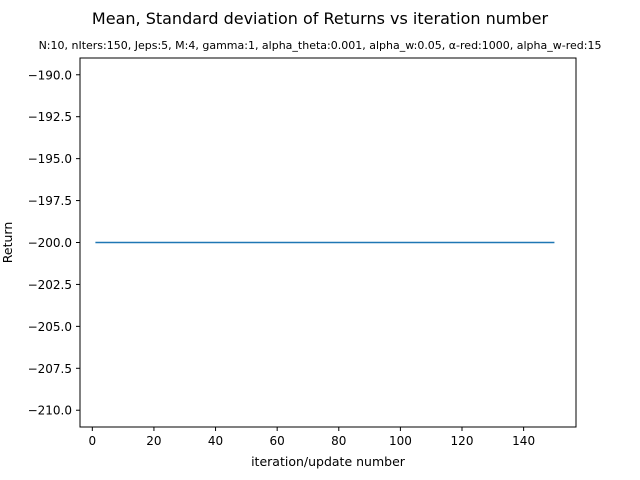  Describe the element at coordinates (400, 441) in the screenshot. I see `x-tick-label: 100` at that location.